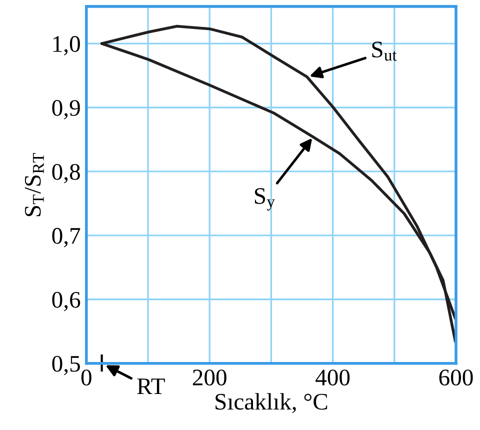 Image resolution: width=480 pixels, height=430 pixels. I want to click on x-tick-label: 200, so click(209, 378).